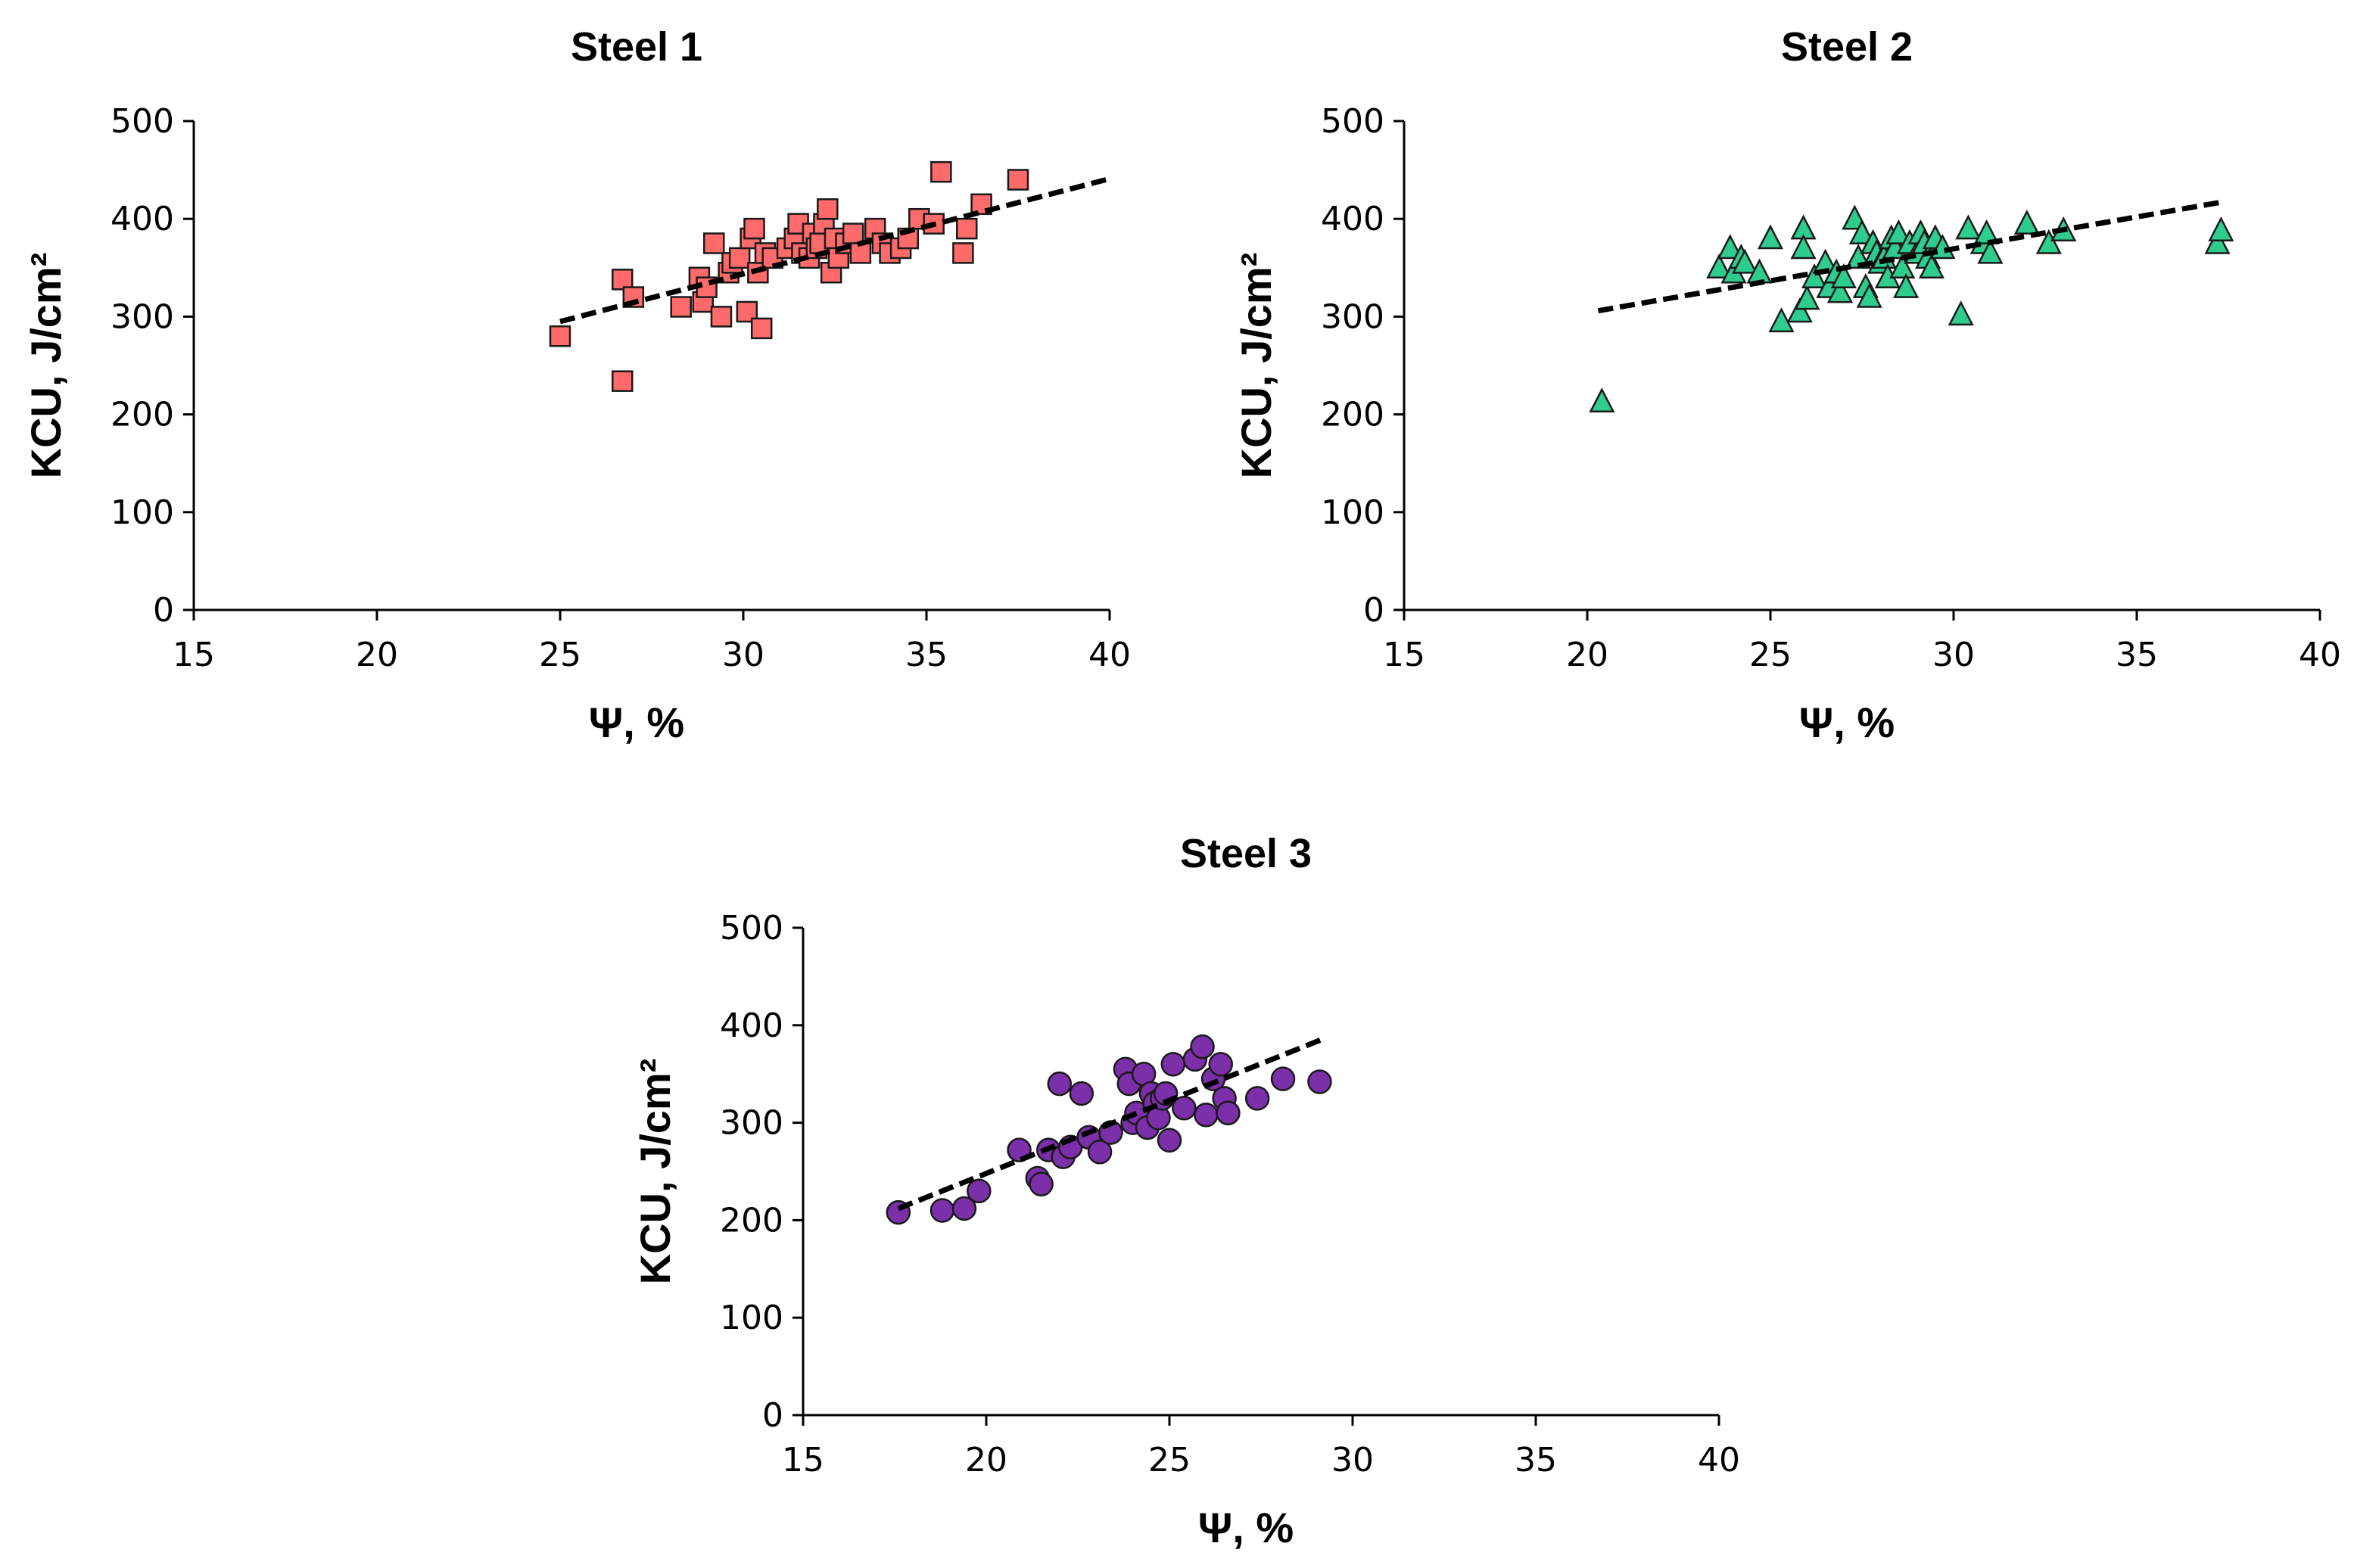 The height and width of the screenshot is (1568, 2354). I want to click on chart-title: Steel 2, so click(1847, 47).